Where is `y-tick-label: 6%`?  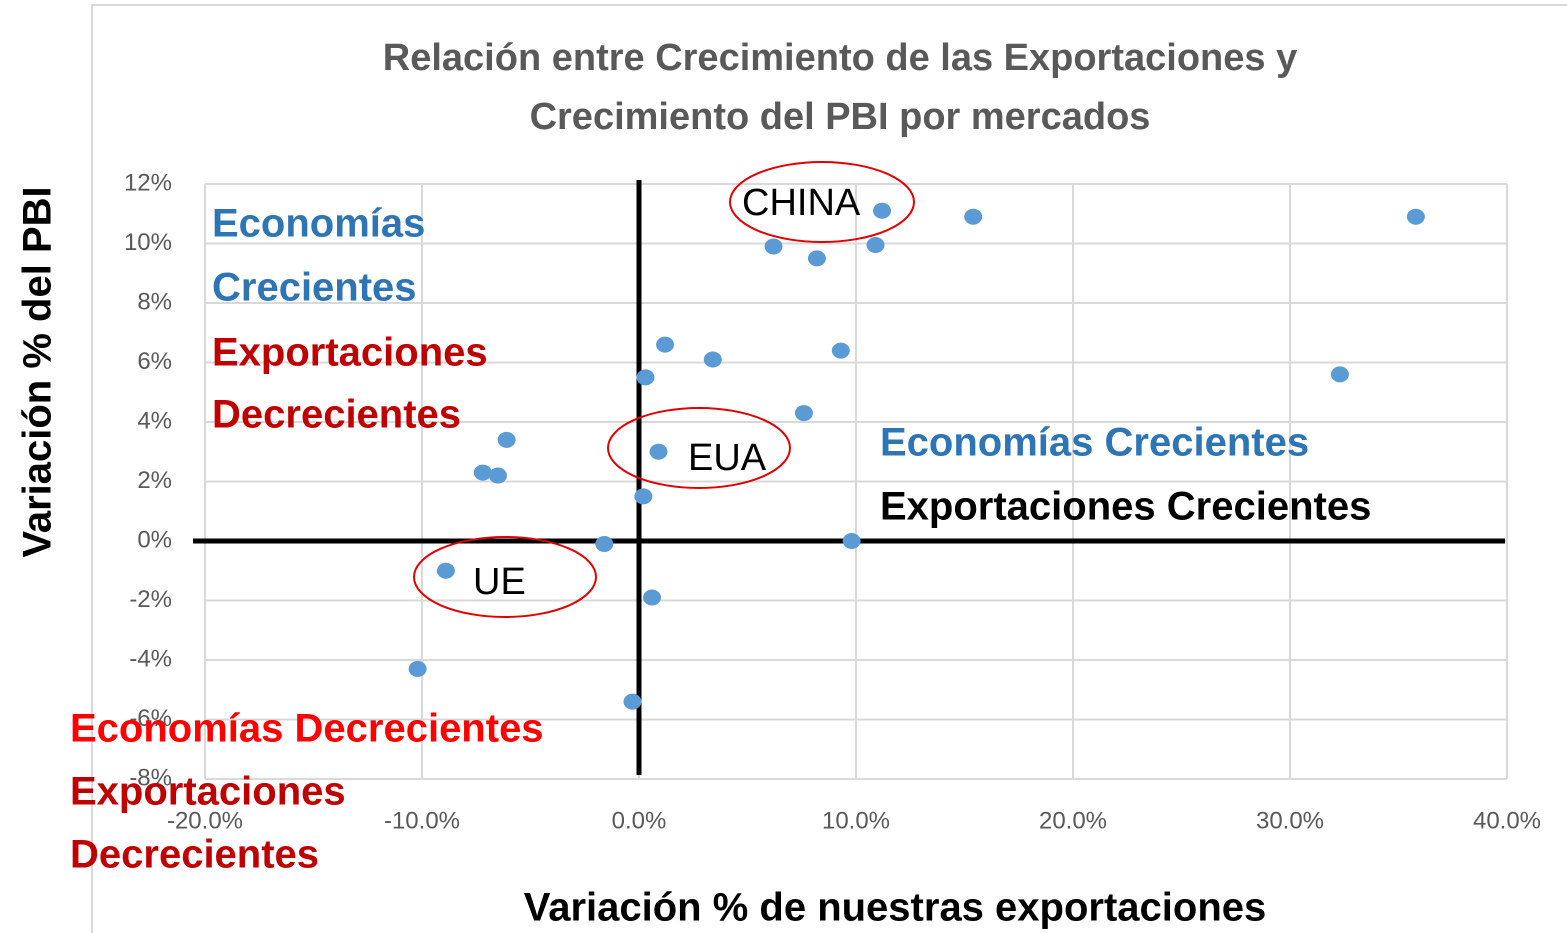
y-tick-label: 6% is located at coordinates (154, 361).